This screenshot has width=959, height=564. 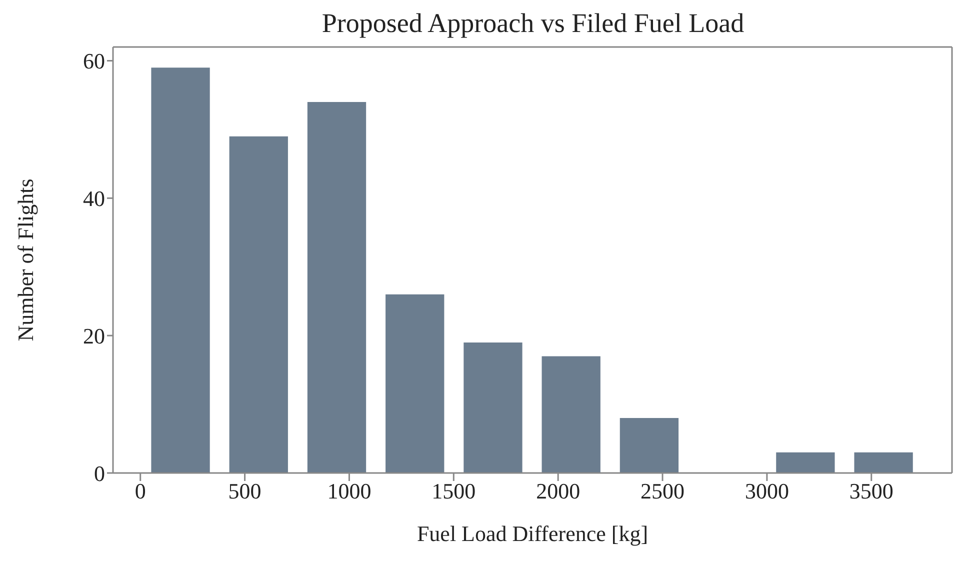 What do you see at coordinates (766, 491) in the screenshot?
I see `x-tick-label: 3000` at bounding box center [766, 491].